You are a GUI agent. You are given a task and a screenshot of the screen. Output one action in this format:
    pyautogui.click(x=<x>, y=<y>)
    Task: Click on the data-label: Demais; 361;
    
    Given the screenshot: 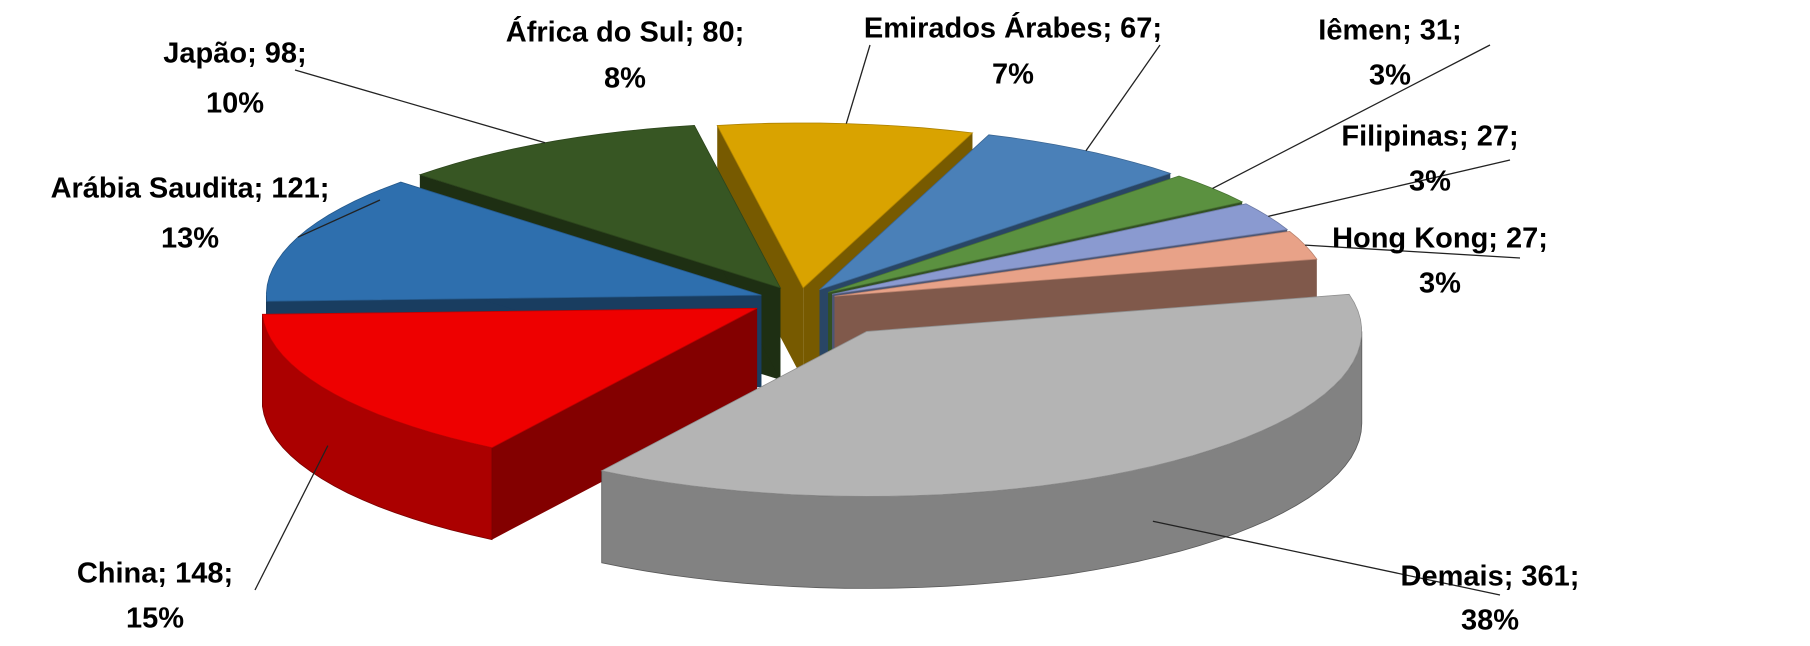 What is the action you would take?
    pyautogui.click(x=1490, y=577)
    